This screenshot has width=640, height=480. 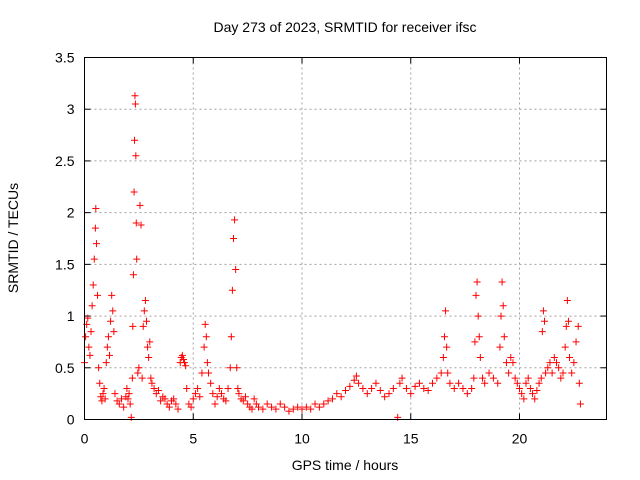 What do you see at coordinates (520, 439) in the screenshot?
I see `x-tick-label: 20` at bounding box center [520, 439].